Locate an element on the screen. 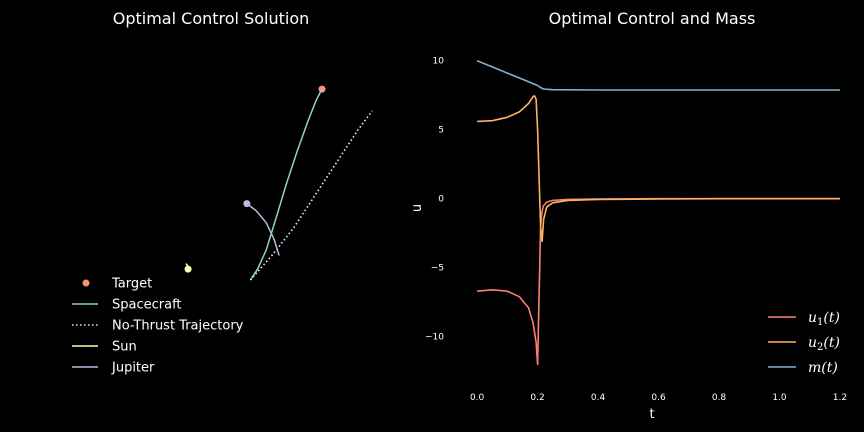 The height and width of the screenshot is (432, 864). legend-u2-label: u2(t) is located at coordinates (824, 344).